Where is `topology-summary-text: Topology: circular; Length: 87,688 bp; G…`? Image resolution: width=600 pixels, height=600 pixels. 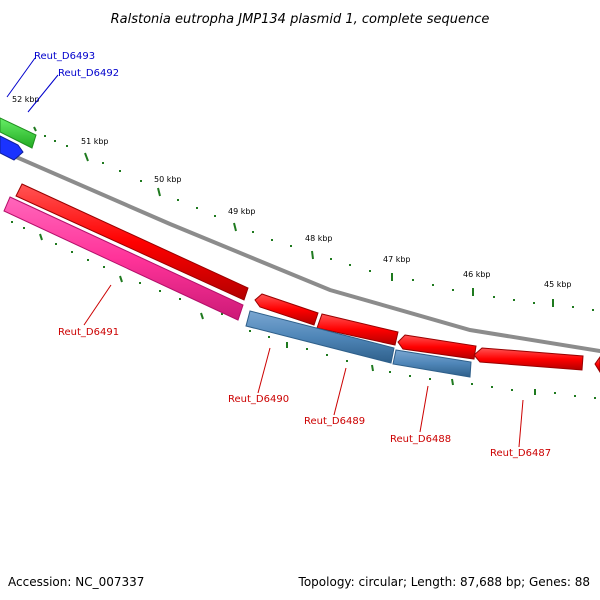 topology-summary-text: Topology: circular; Length: 87,688 bp; G… is located at coordinates (444, 582).